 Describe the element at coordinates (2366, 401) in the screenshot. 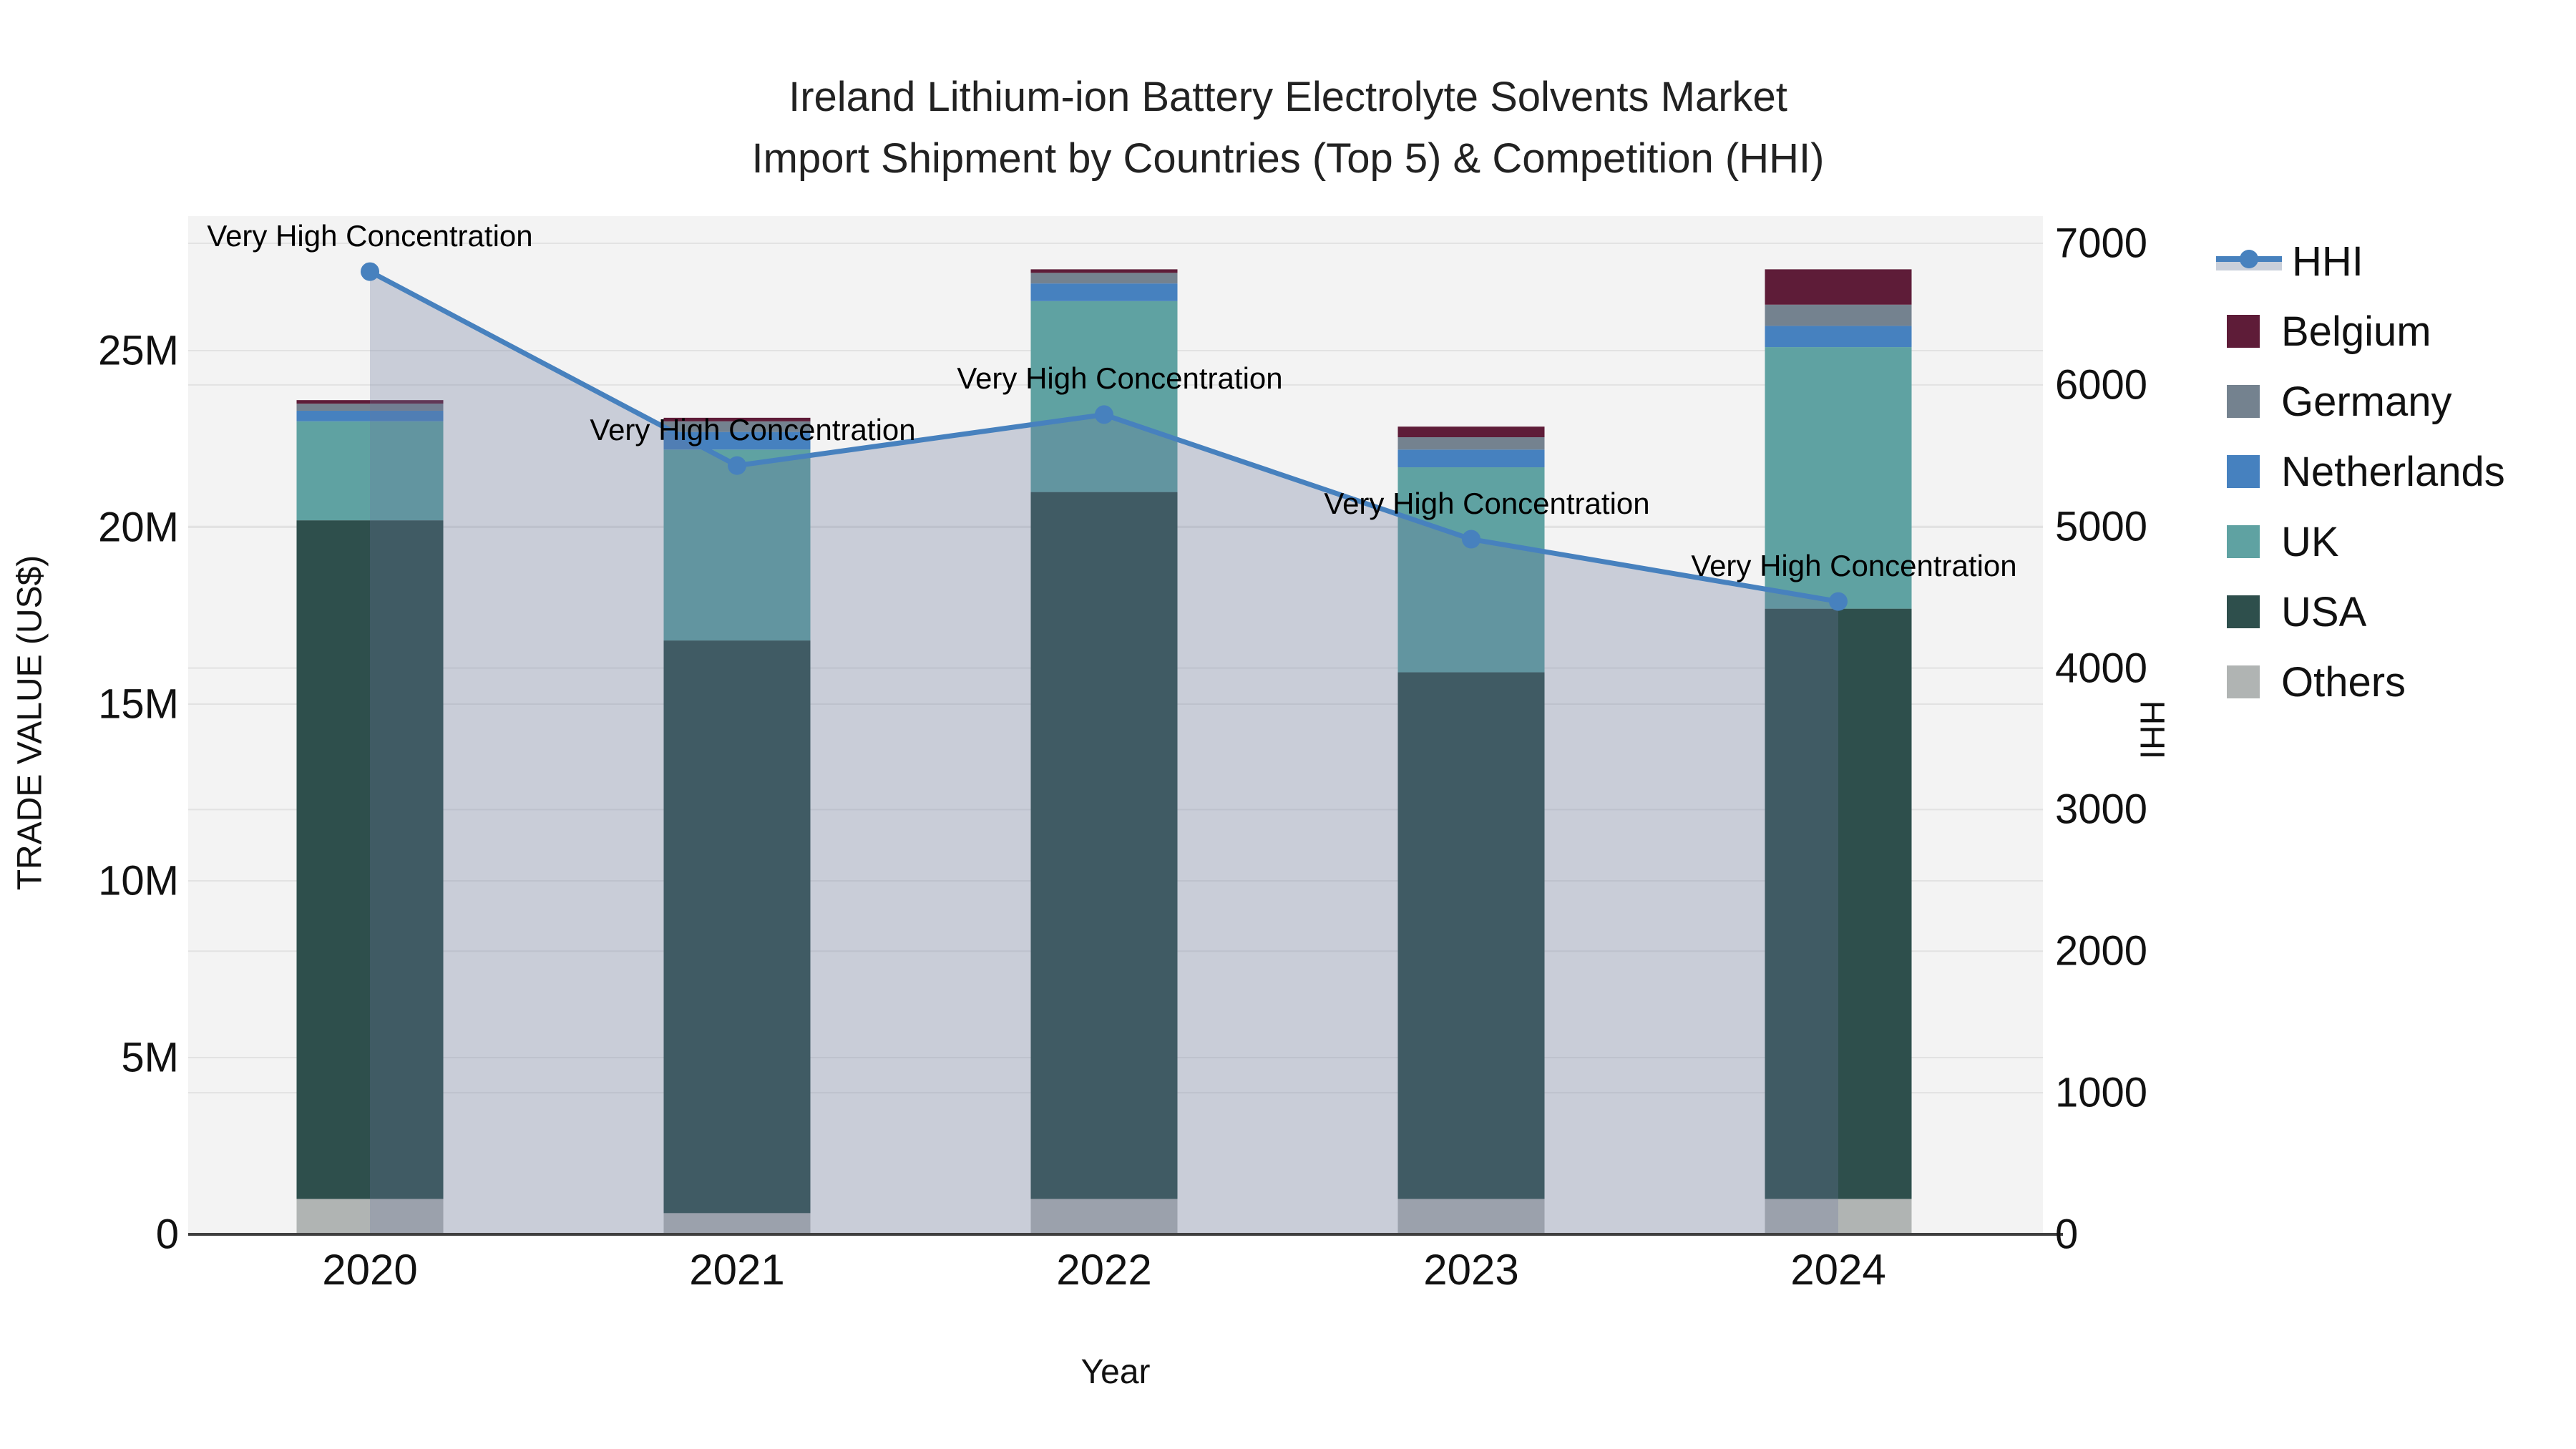

I see `legend-label-germany: Germany` at that location.